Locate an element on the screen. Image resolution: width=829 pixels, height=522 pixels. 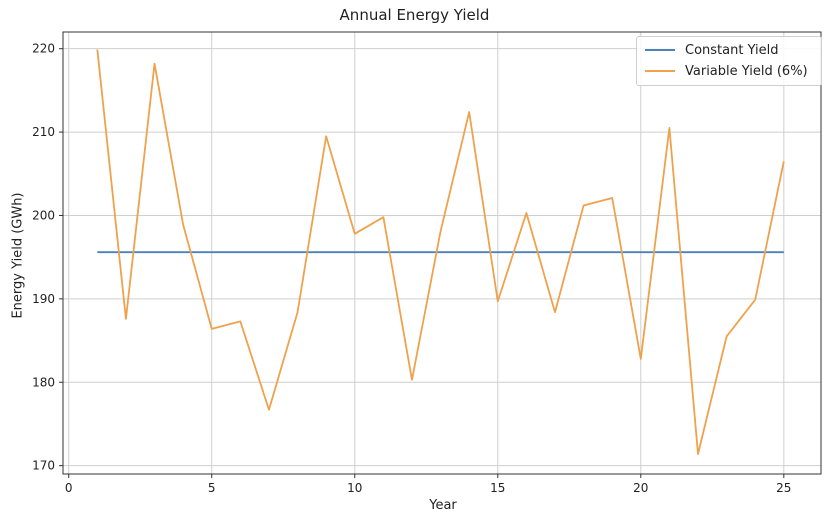
y-tick-label: 220 is located at coordinates (43, 49).